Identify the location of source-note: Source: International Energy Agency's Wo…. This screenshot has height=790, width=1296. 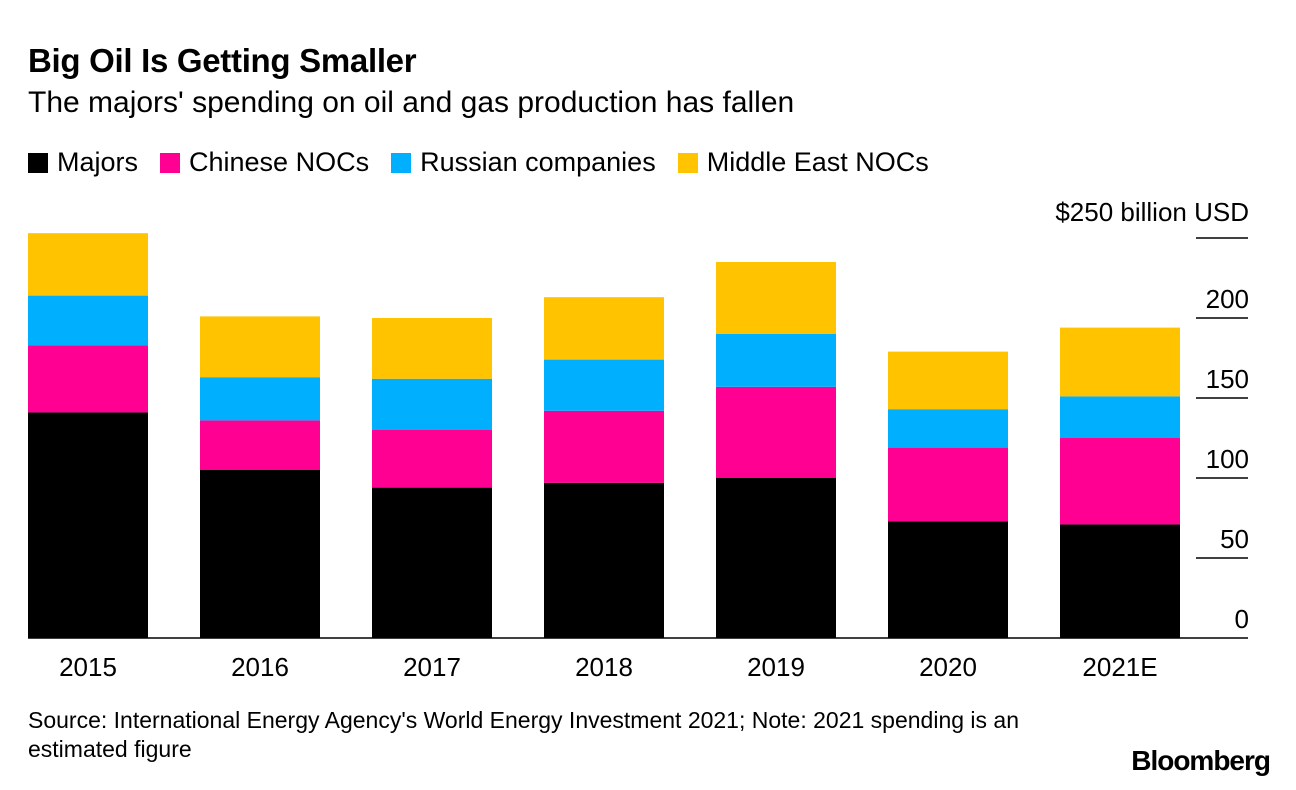
(524, 734).